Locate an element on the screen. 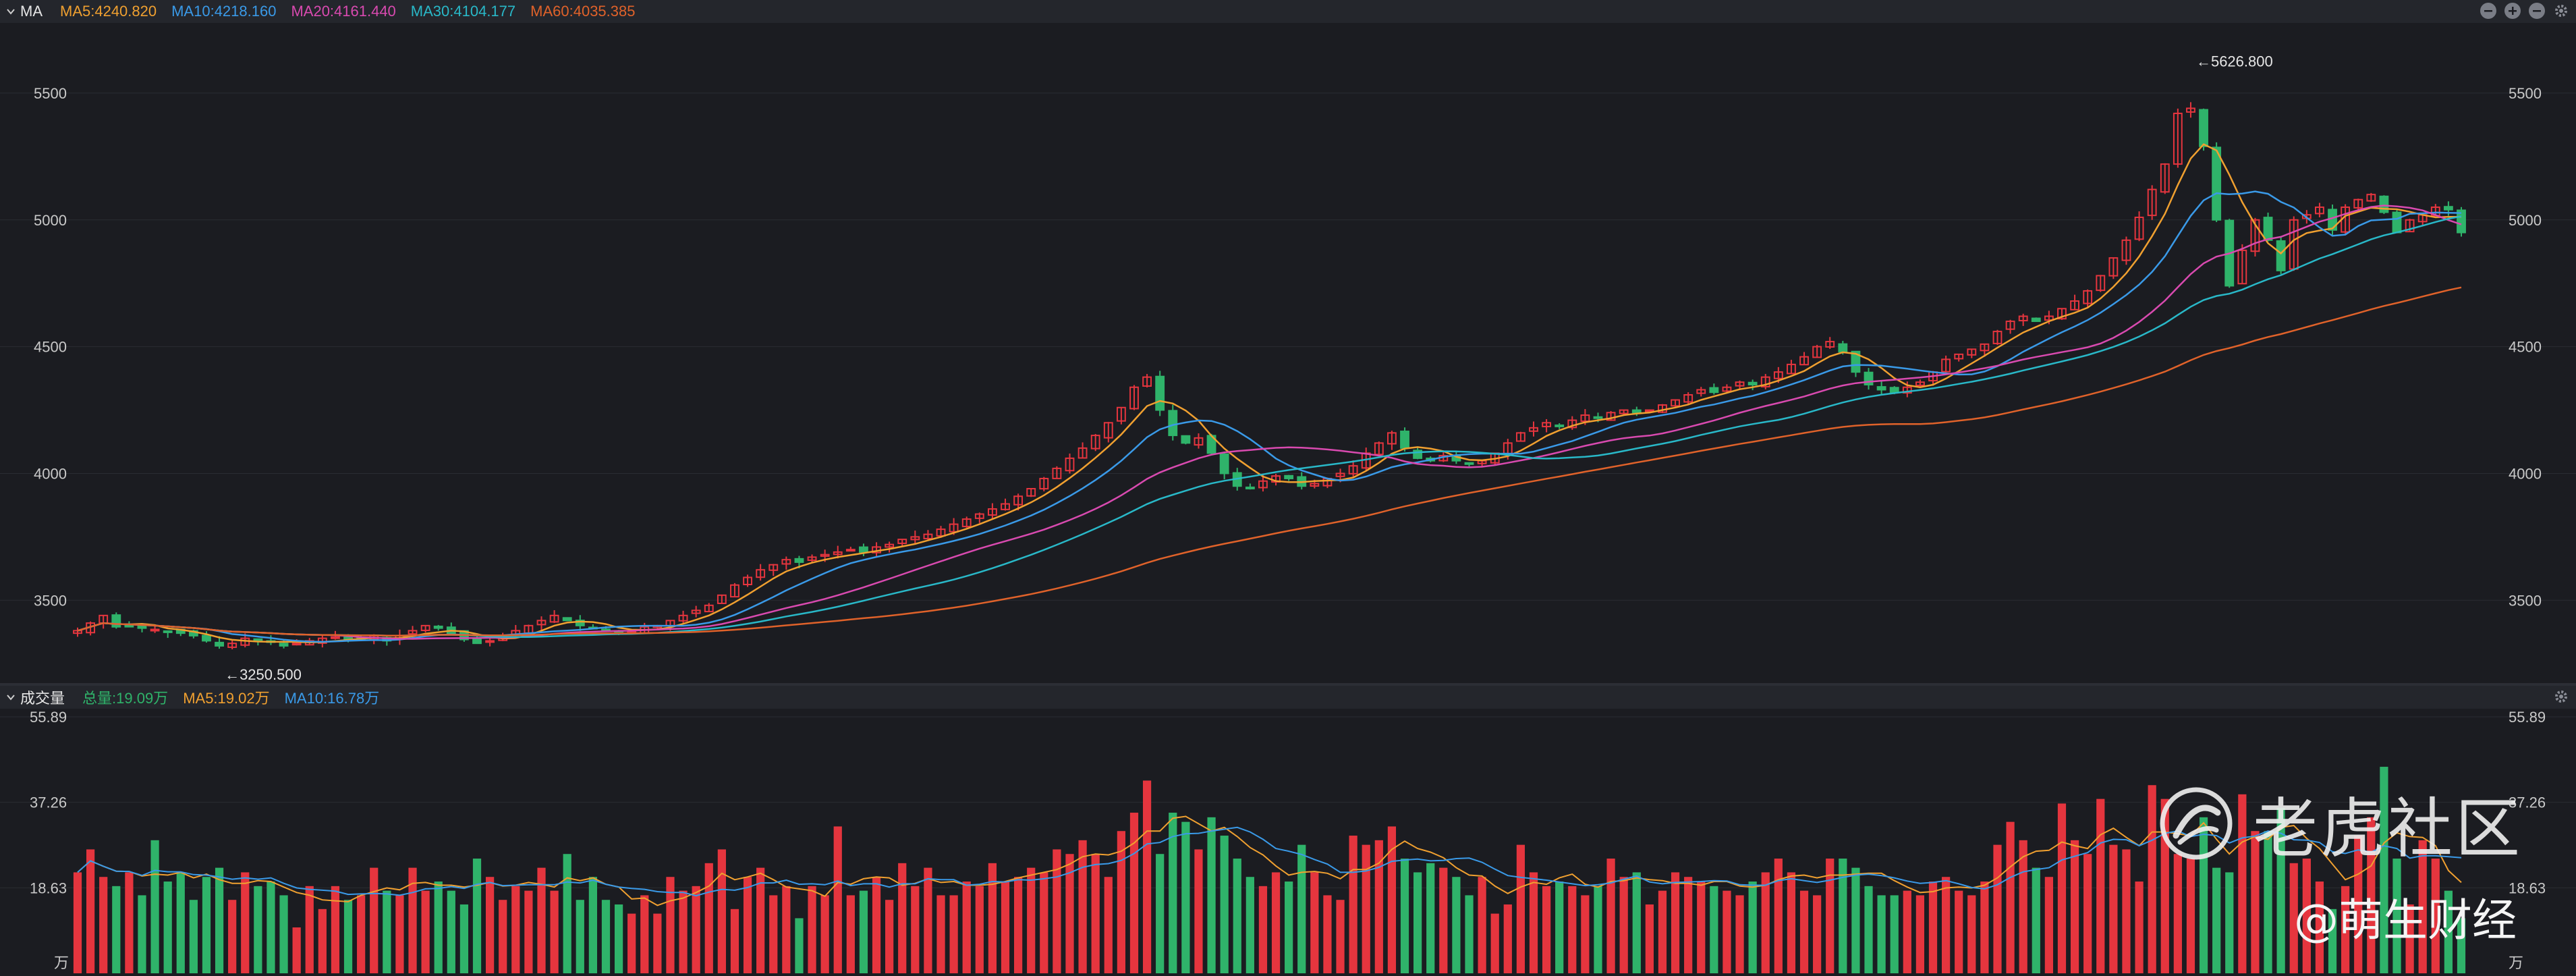 This screenshot has height=976, width=2576. zoom-out-icon is located at coordinates (2537, 11).